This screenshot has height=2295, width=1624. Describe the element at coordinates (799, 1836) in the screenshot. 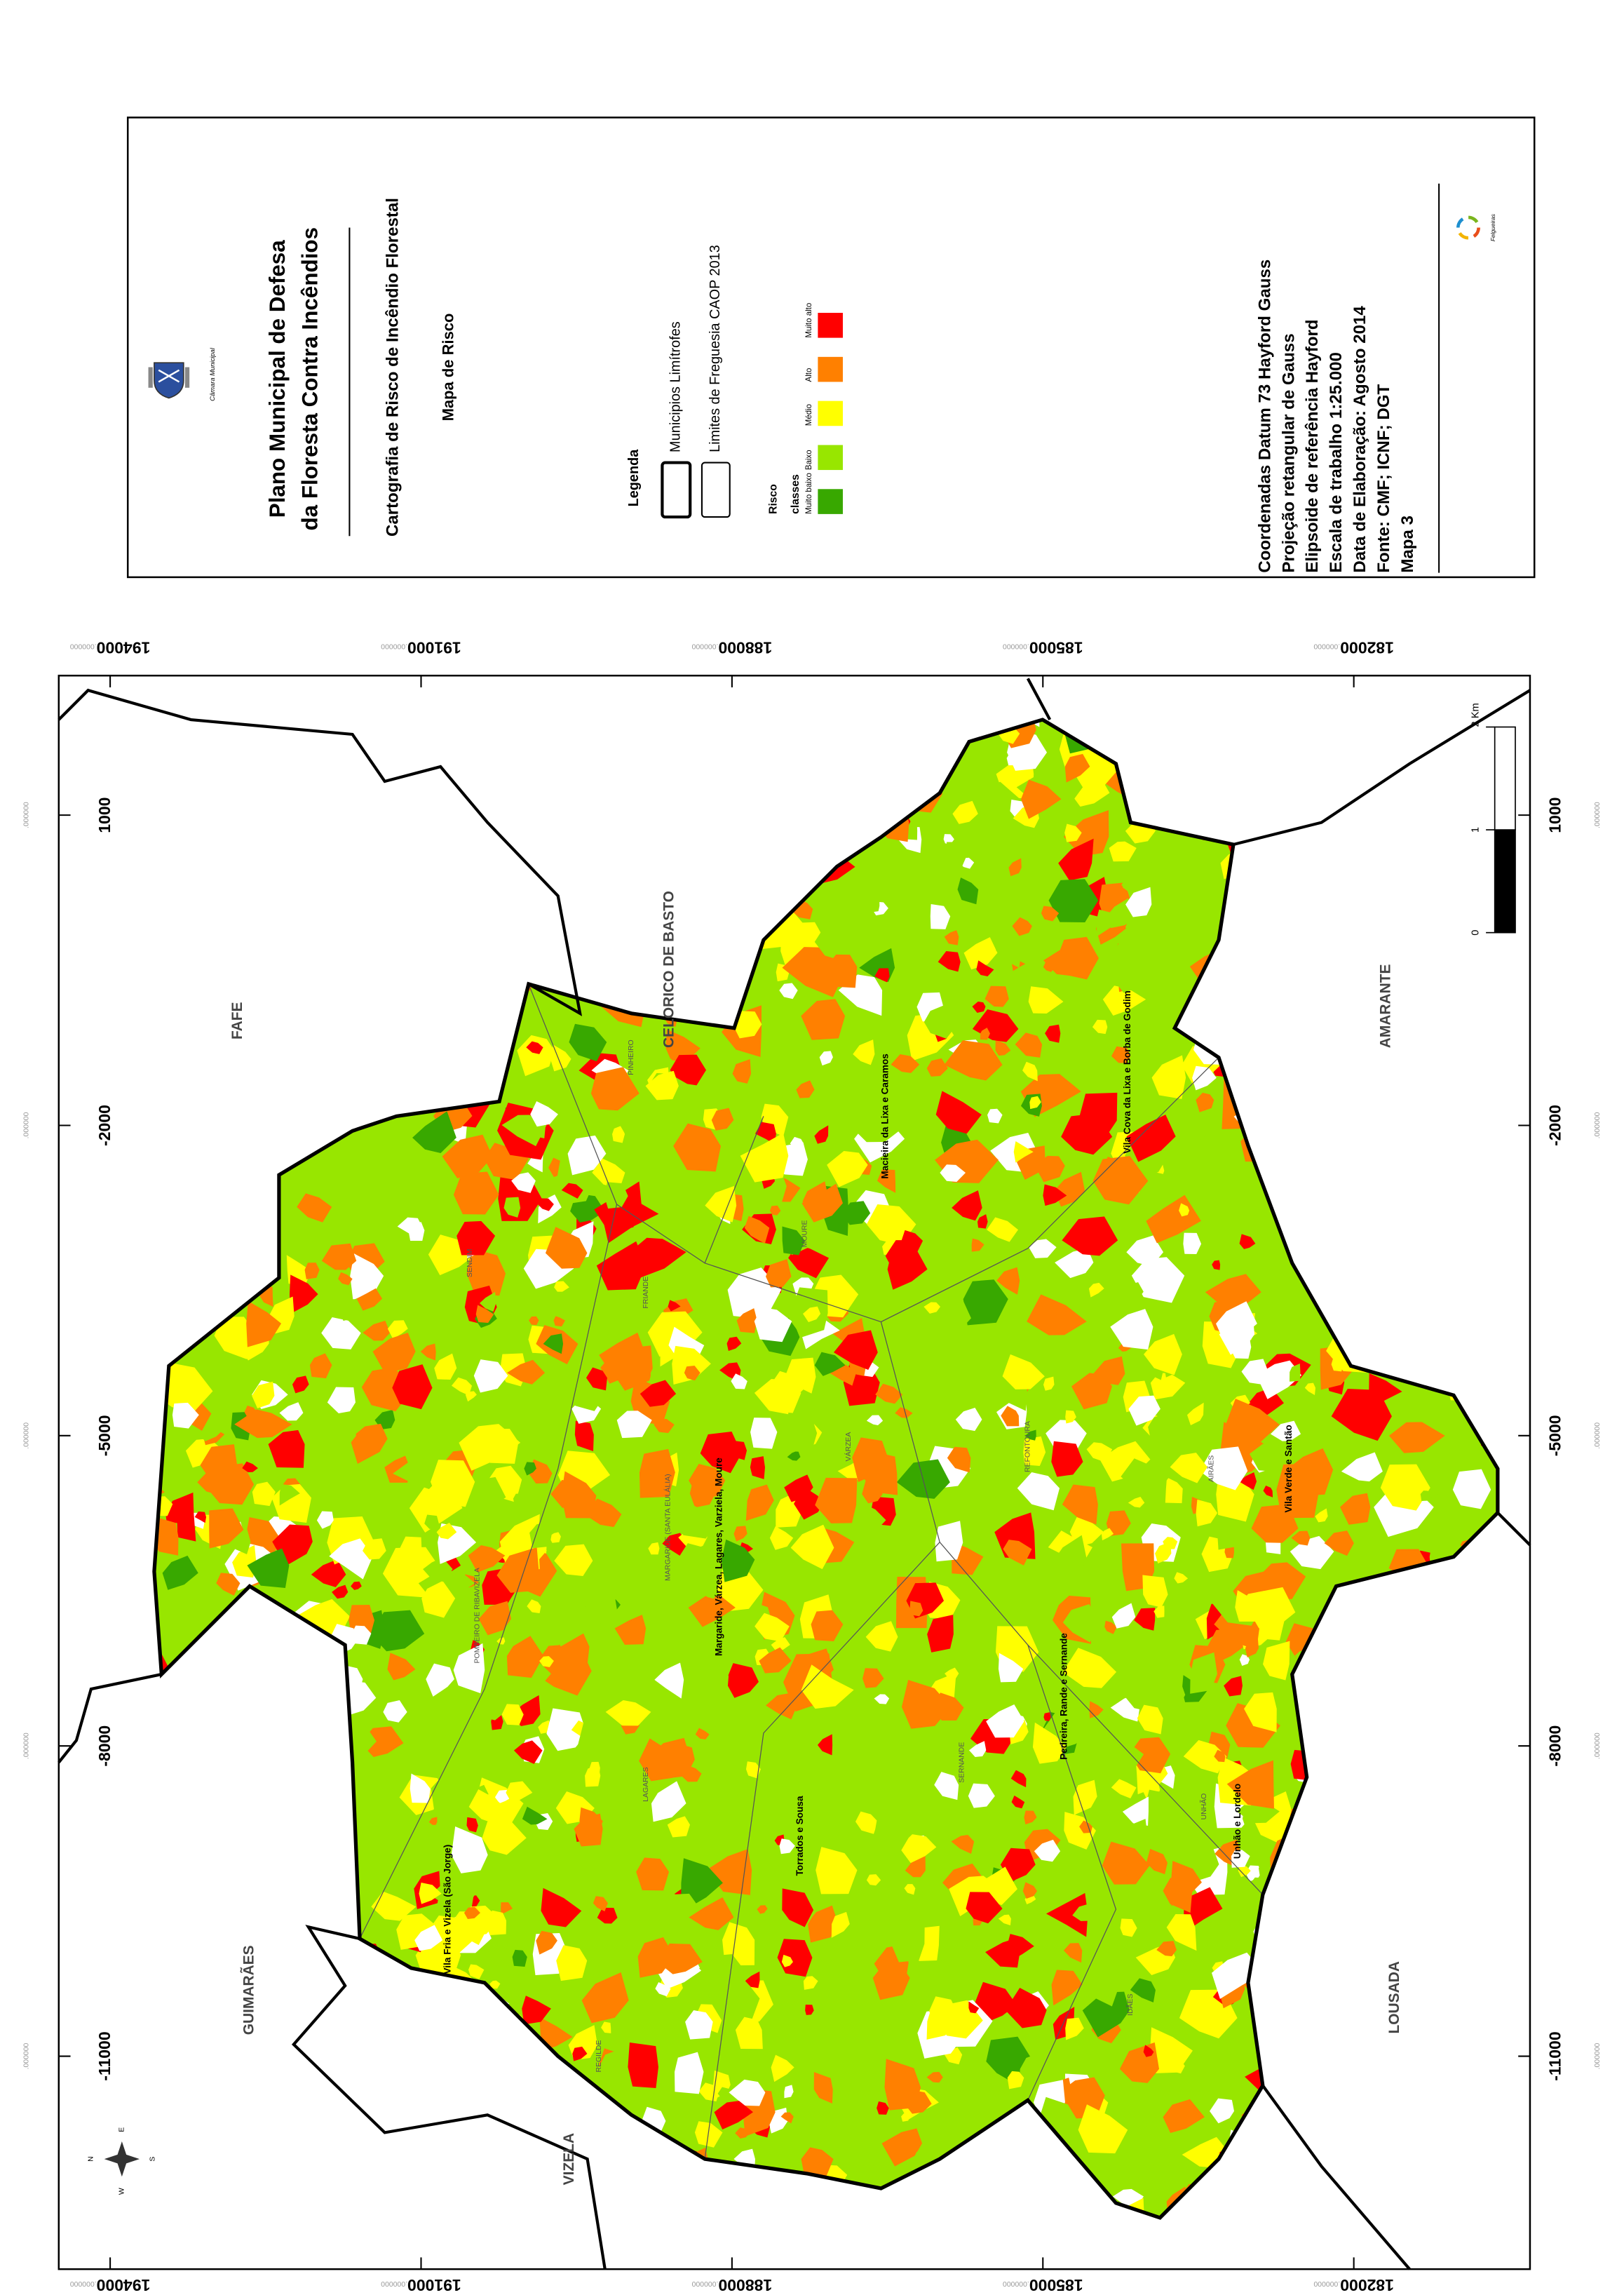

I see `parish-label: Torrados e Sousa` at that location.